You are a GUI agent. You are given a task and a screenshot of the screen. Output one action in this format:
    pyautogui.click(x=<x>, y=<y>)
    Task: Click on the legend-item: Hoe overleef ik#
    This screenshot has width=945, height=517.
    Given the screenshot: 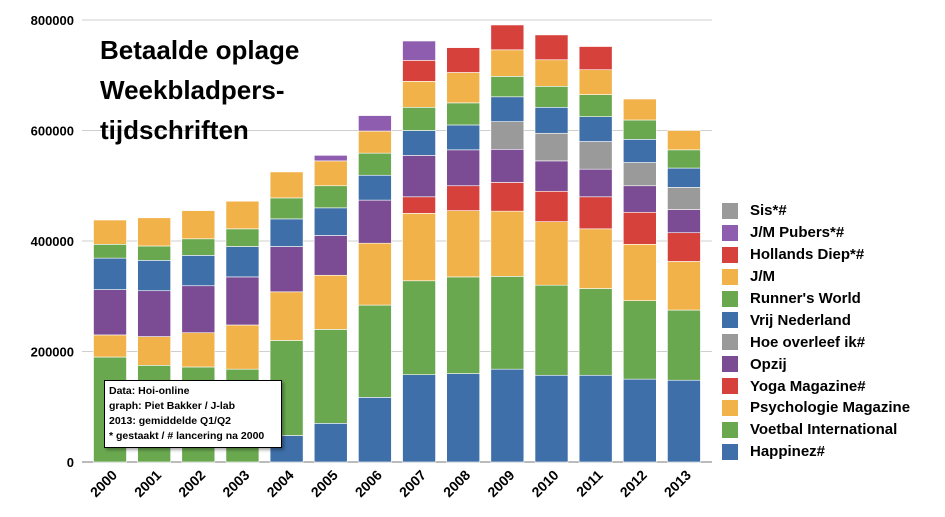 What is the action you would take?
    pyautogui.click(x=816, y=342)
    